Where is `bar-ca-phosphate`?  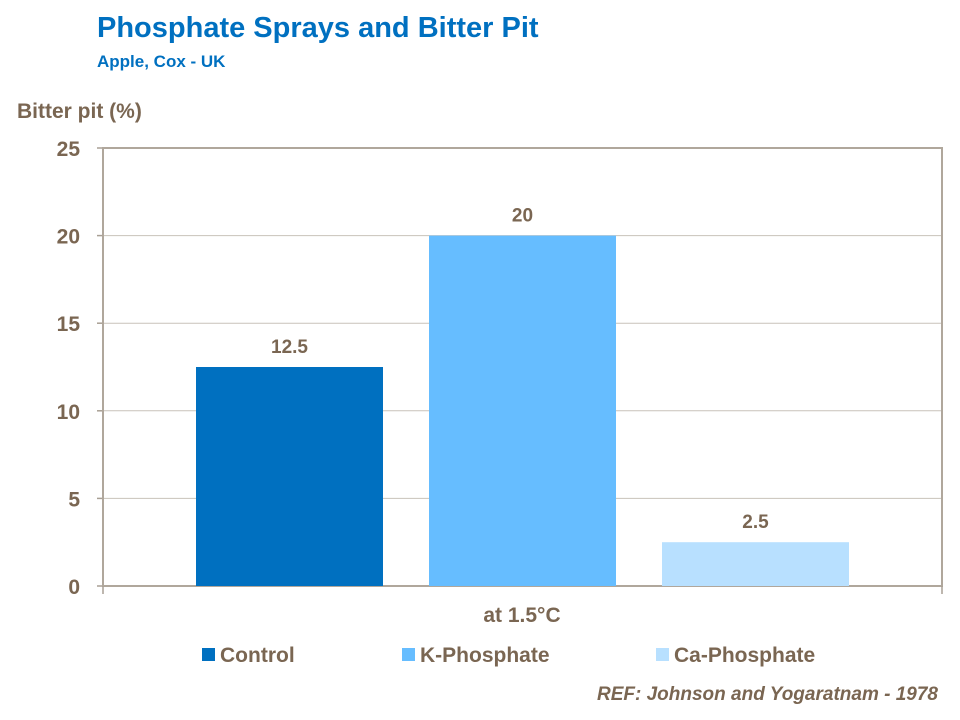
bar-ca-phosphate is located at coordinates (755, 564).